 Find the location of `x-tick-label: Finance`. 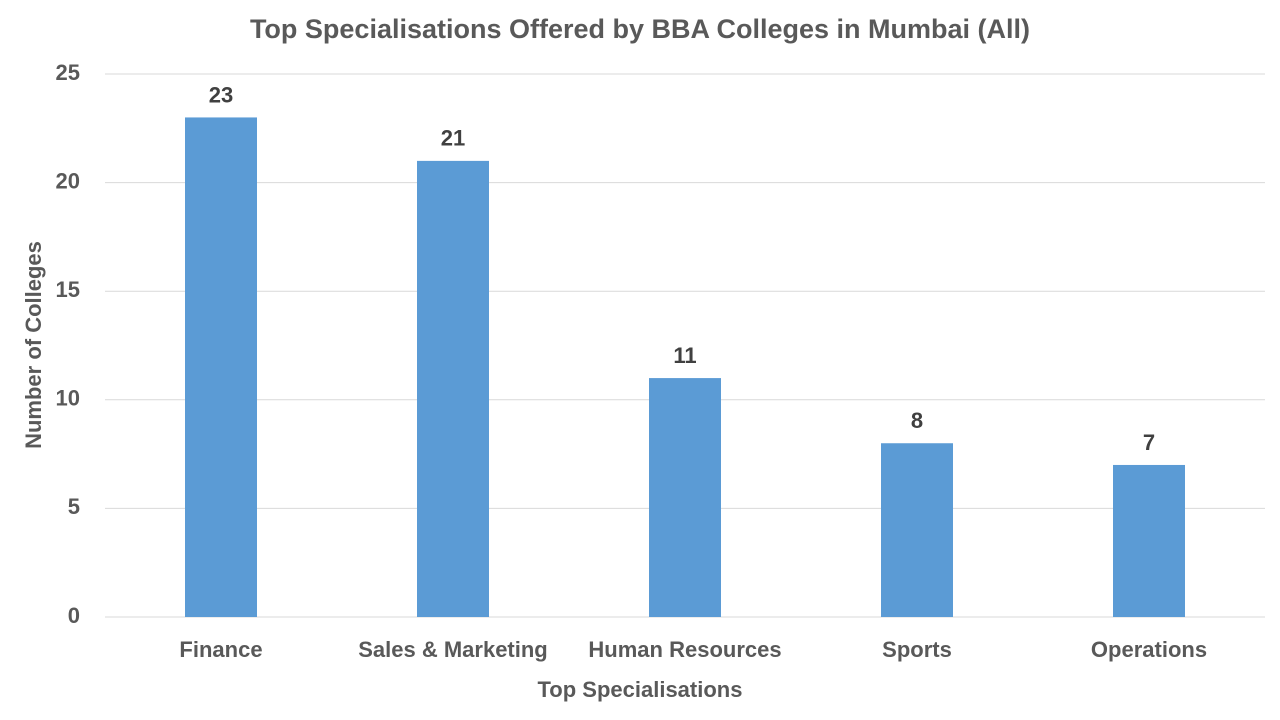

x-tick-label: Finance is located at coordinates (220, 649).